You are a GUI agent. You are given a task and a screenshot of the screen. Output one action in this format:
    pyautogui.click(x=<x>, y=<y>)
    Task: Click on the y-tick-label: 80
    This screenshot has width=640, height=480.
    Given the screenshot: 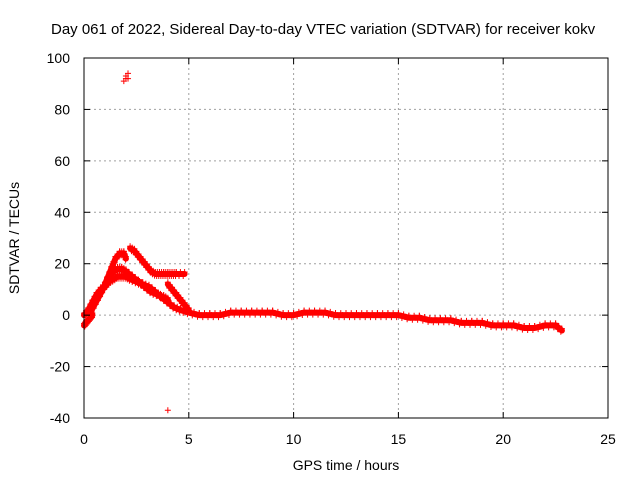 What is the action you would take?
    pyautogui.click(x=62, y=109)
    